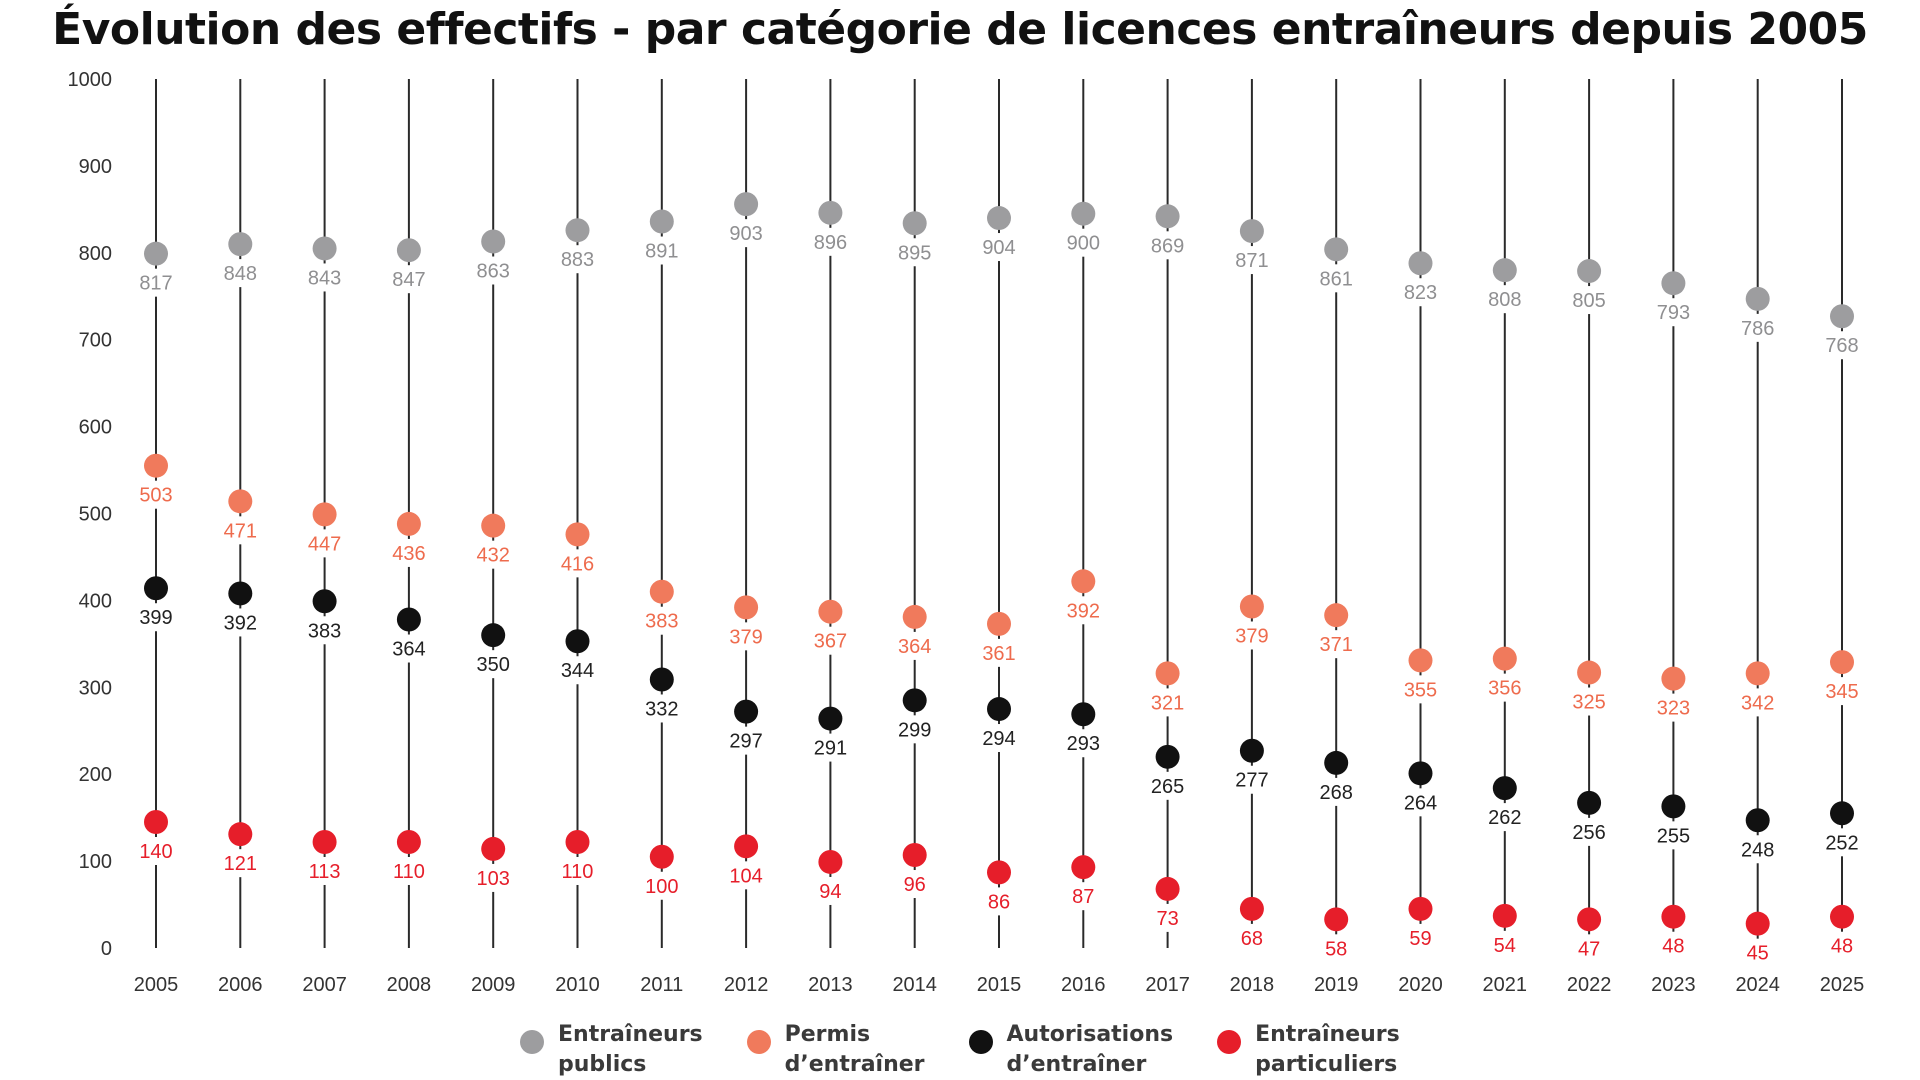 The width and height of the screenshot is (1920, 1080). I want to click on data-label: 383, so click(324, 631).